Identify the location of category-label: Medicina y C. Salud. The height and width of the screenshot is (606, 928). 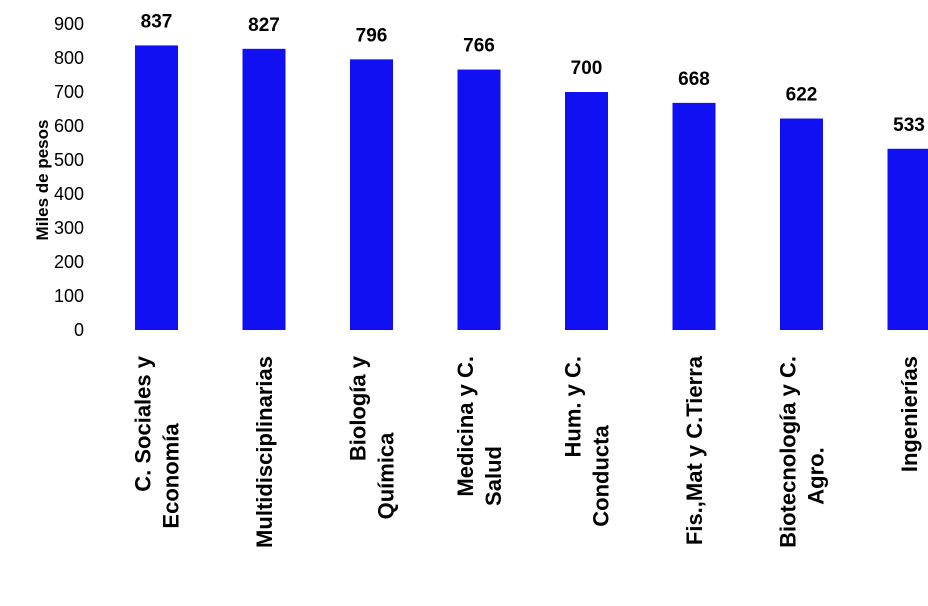
(479, 431).